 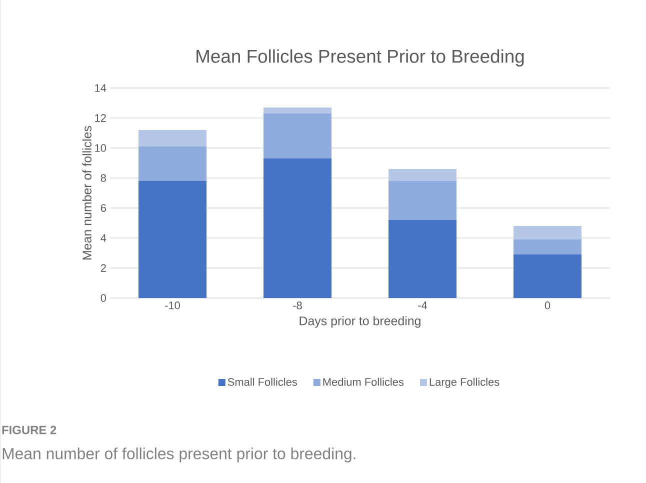 I want to click on y-tick-label: 8, so click(x=103, y=178).